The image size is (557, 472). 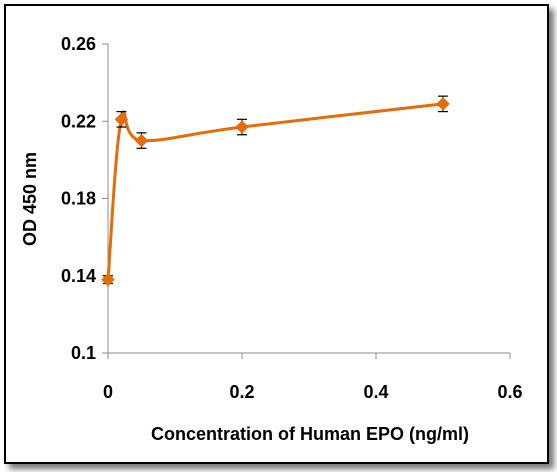 I want to click on y-tick-label: 0.18, so click(x=78, y=199).